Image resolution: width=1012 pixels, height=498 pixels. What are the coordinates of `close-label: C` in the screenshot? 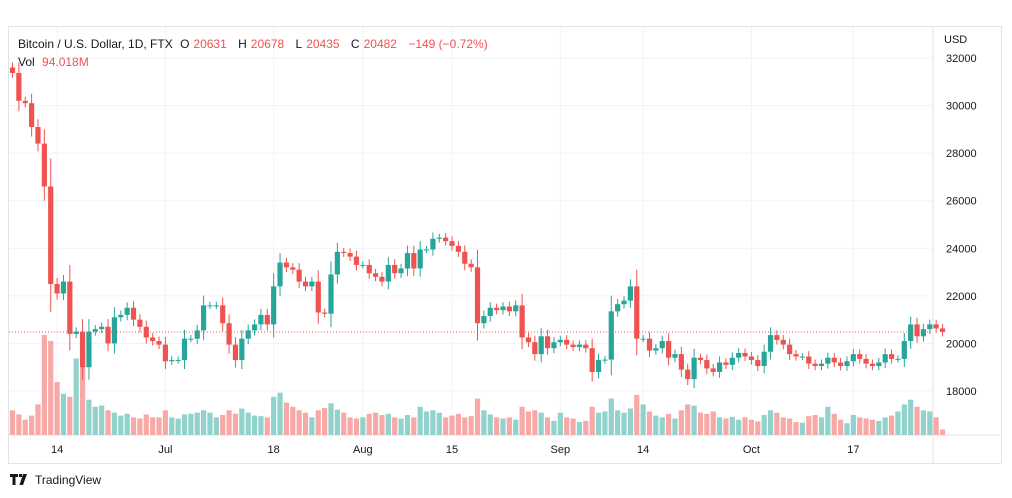 It's located at (355, 44).